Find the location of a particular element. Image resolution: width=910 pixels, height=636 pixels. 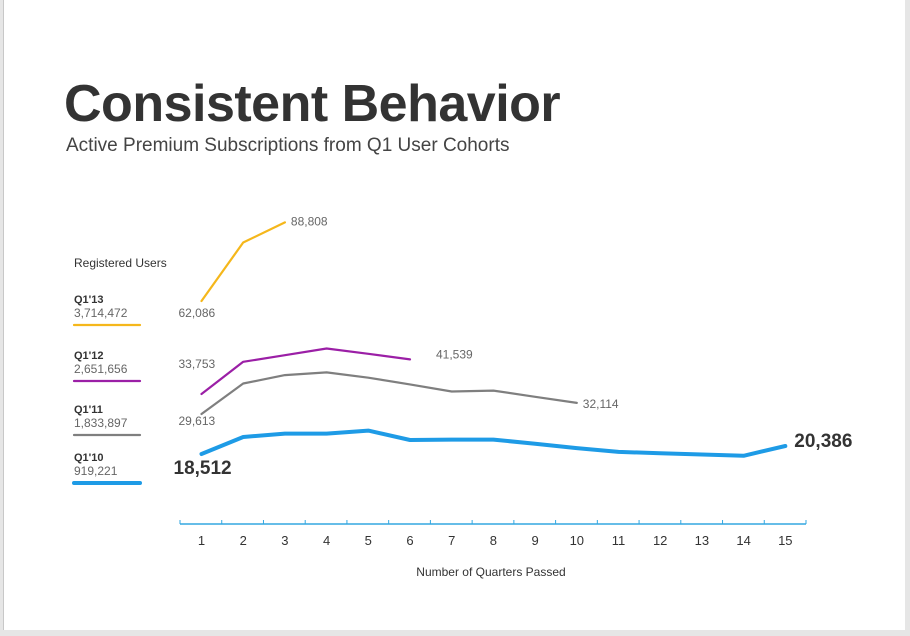

chart-title: Consistent Behavior is located at coordinates (312, 104).